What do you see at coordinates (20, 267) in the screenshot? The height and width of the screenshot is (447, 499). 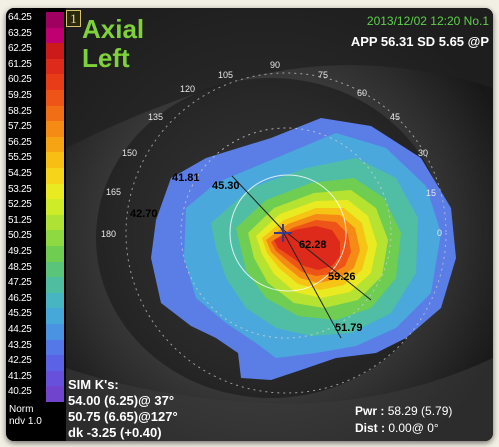 I see `scale-value: 48.25` at bounding box center [20, 267].